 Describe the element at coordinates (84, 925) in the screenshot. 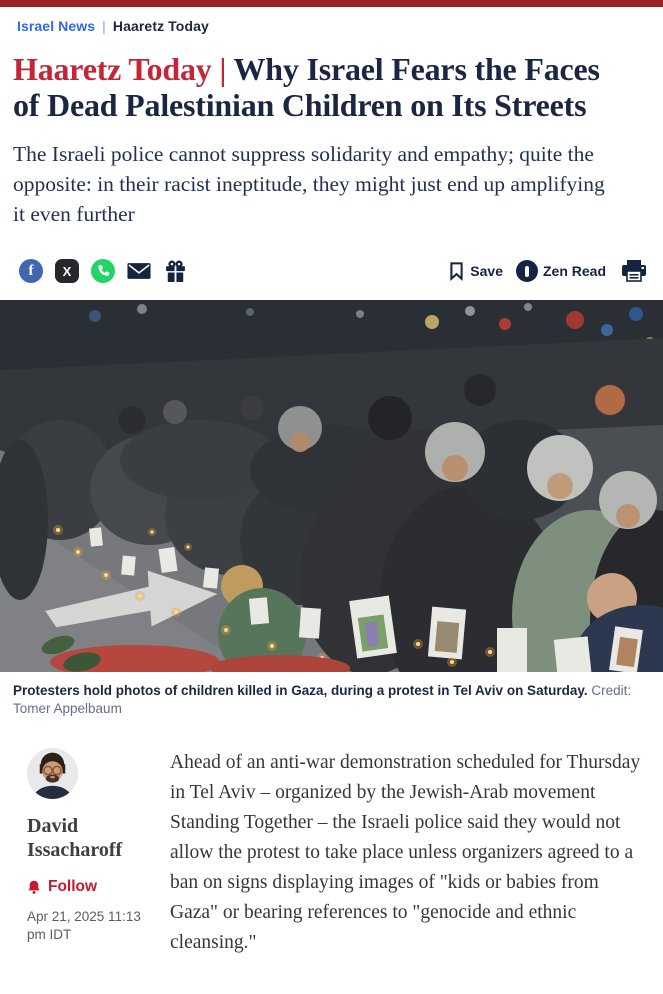

I see `publish-date: Apr 21, 2025 11:13 pm IDT` at that location.